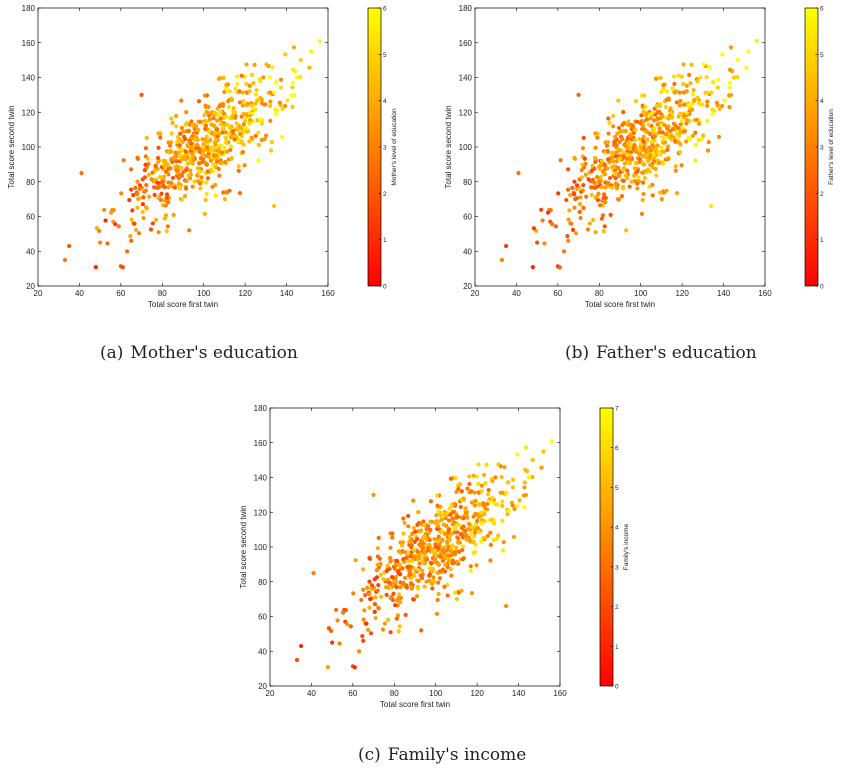 The image size is (867, 774). What do you see at coordinates (516, 293) in the screenshot?
I see `x-tick-label: 40` at bounding box center [516, 293].